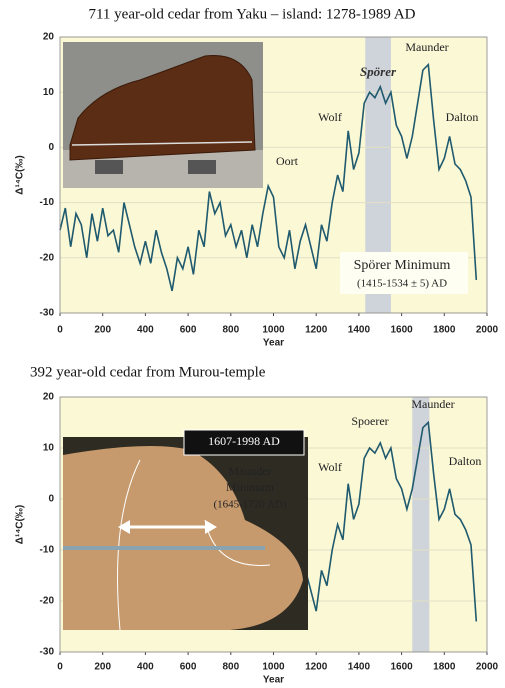  Describe the element at coordinates (369, 421) in the screenshot. I see `annotation: Spoerer` at that location.